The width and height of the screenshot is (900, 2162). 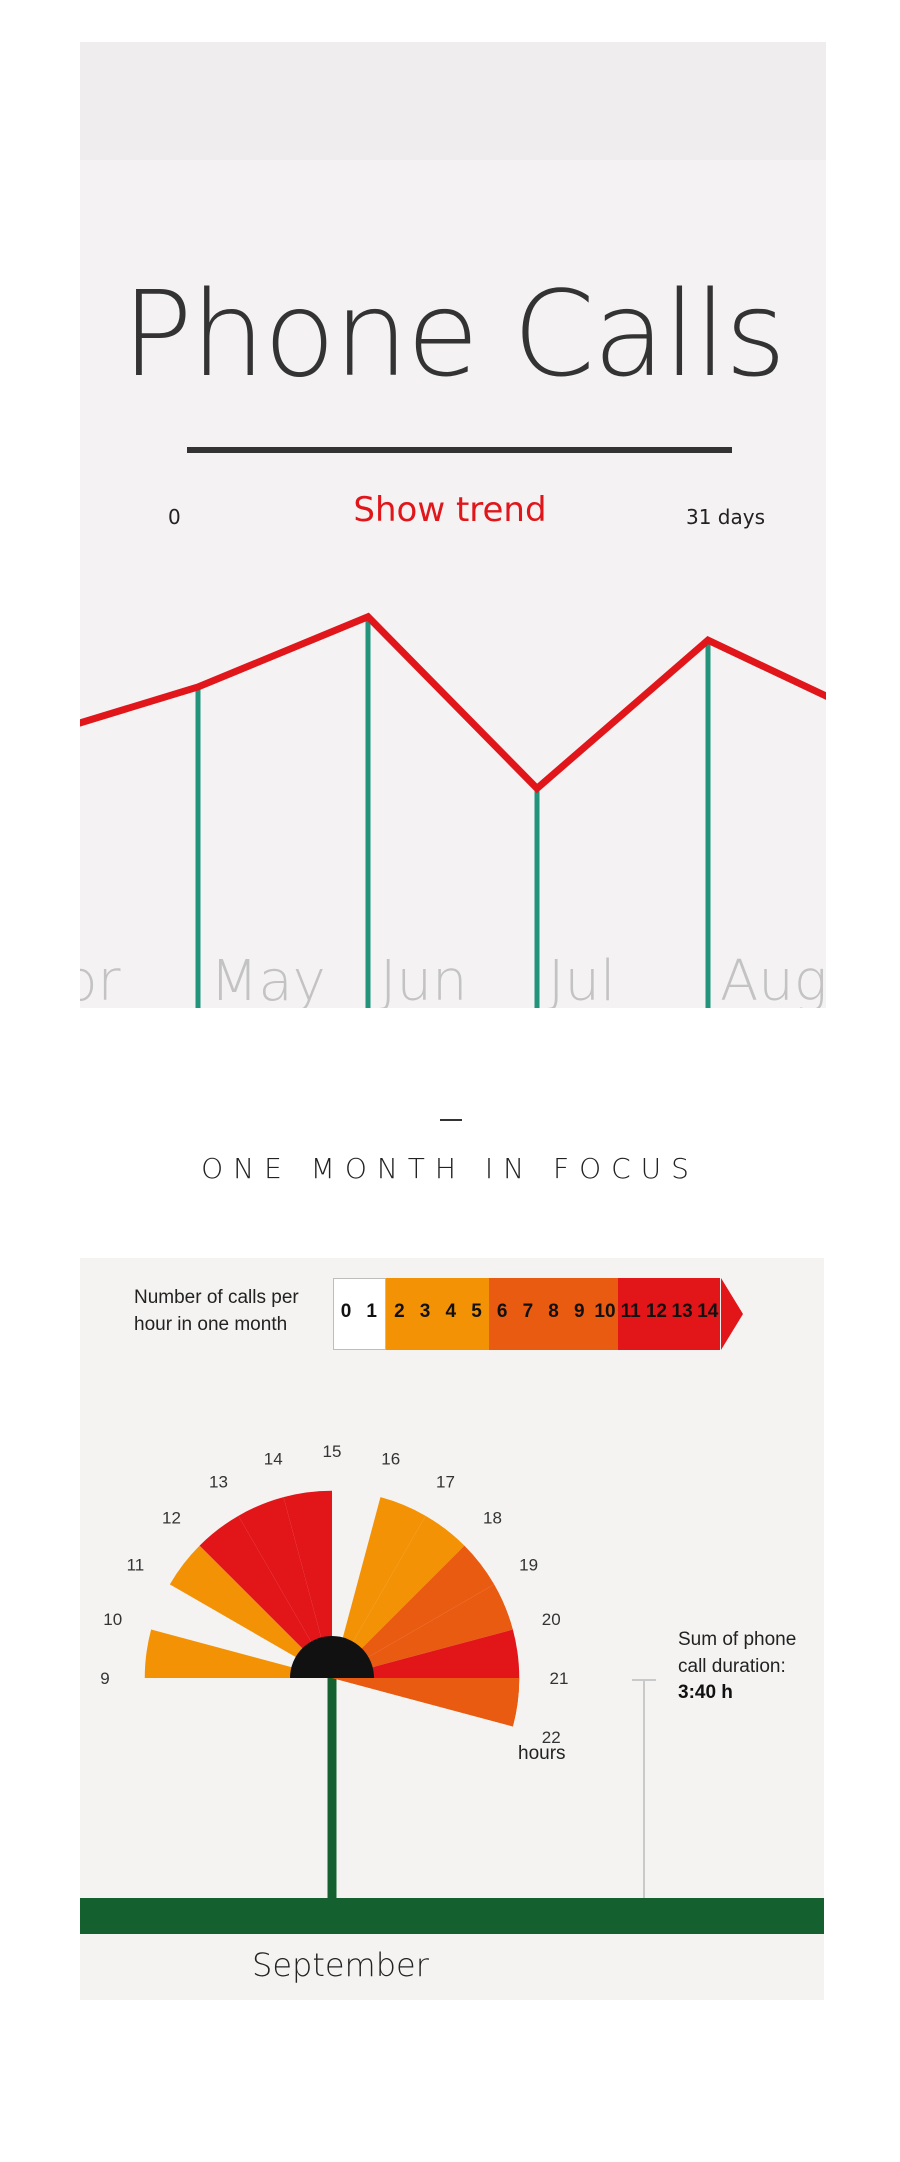 What do you see at coordinates (492, 1517) in the screenshot?
I see `hour-label: 18` at bounding box center [492, 1517].